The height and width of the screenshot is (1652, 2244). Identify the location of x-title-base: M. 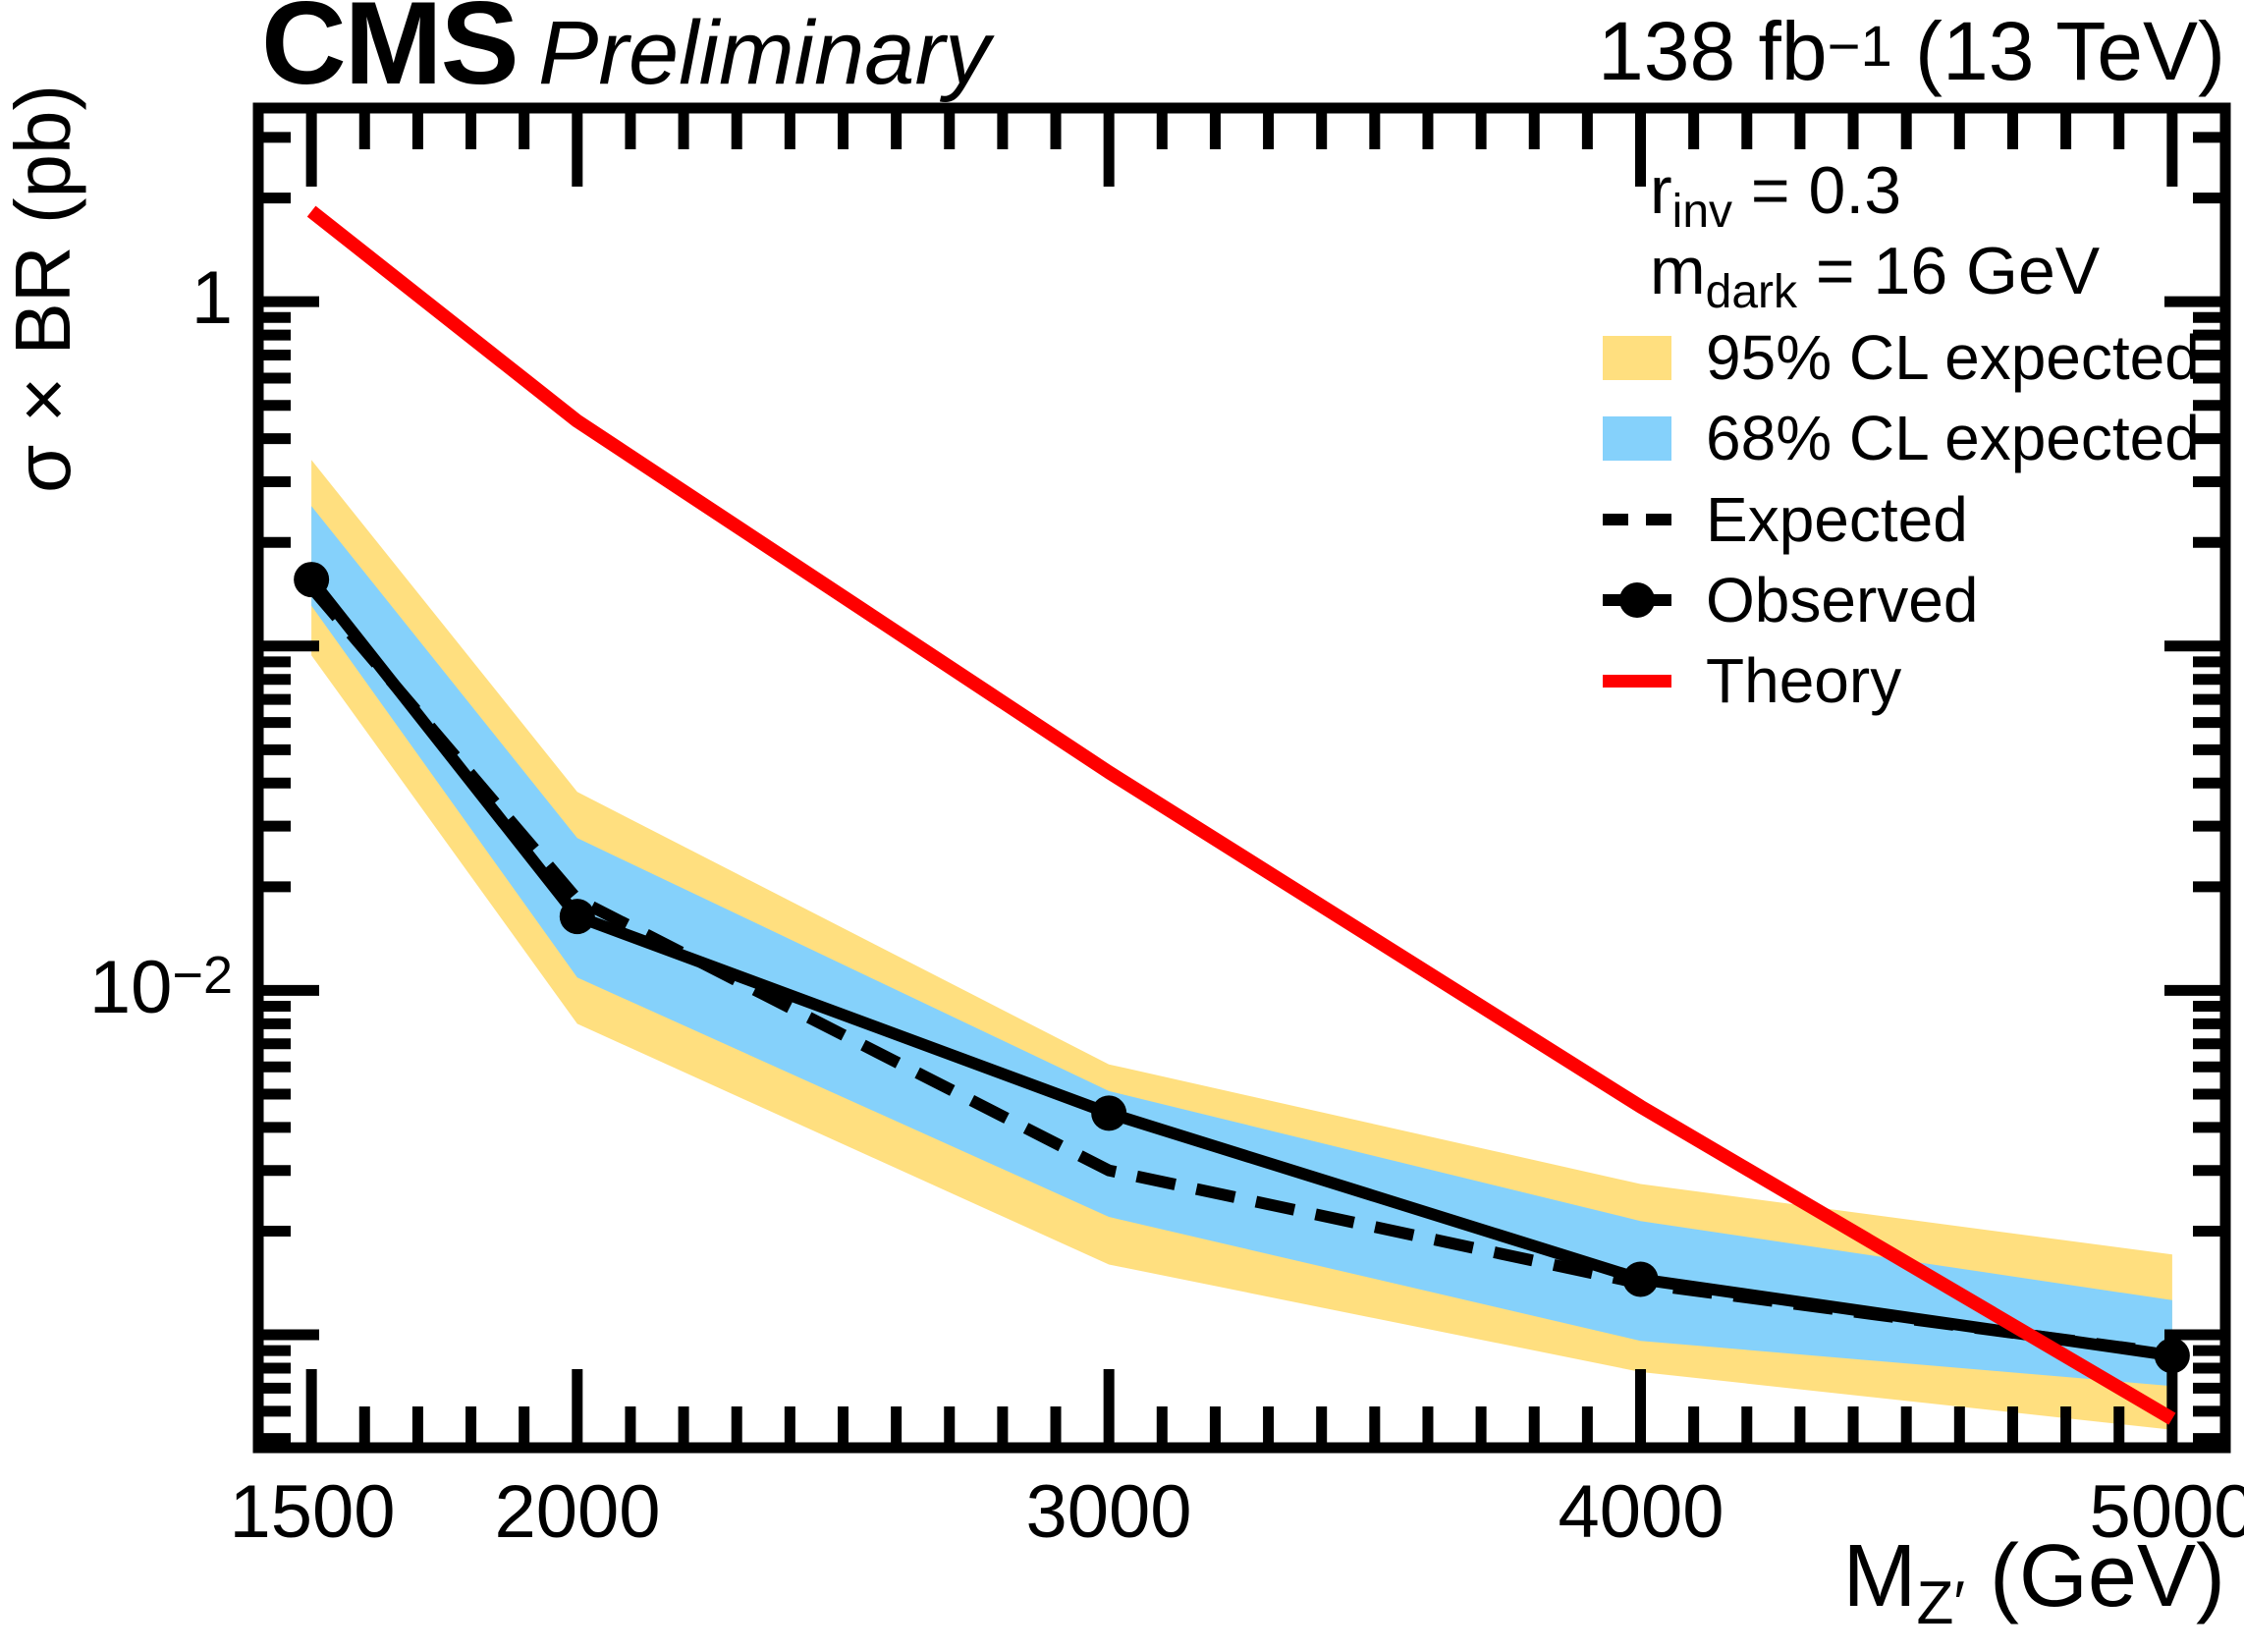
(1879, 1576).